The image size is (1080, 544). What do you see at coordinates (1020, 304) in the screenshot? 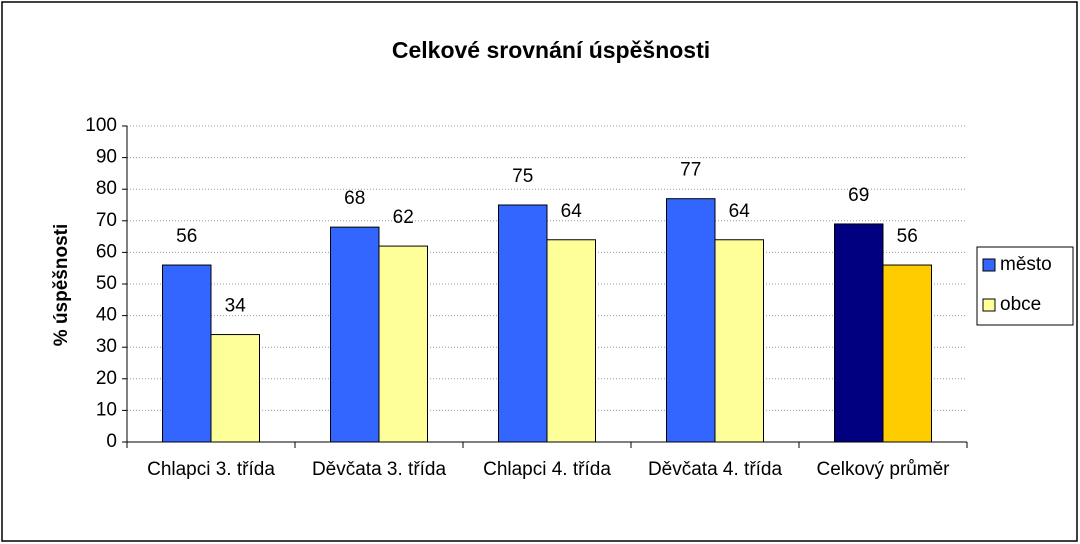
I see `legend-label: obce` at bounding box center [1020, 304].